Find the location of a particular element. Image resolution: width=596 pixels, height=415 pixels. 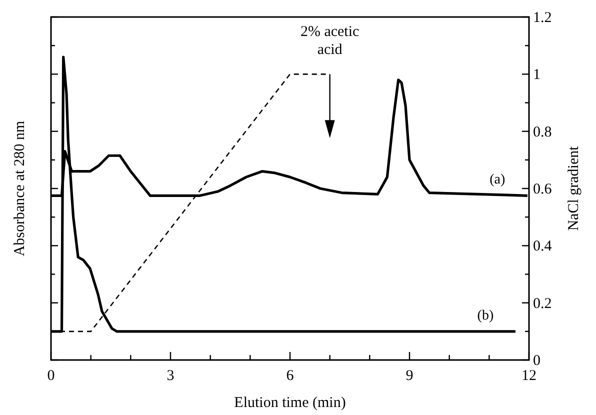

y2-tick-label: 1.2 is located at coordinates (542, 18).